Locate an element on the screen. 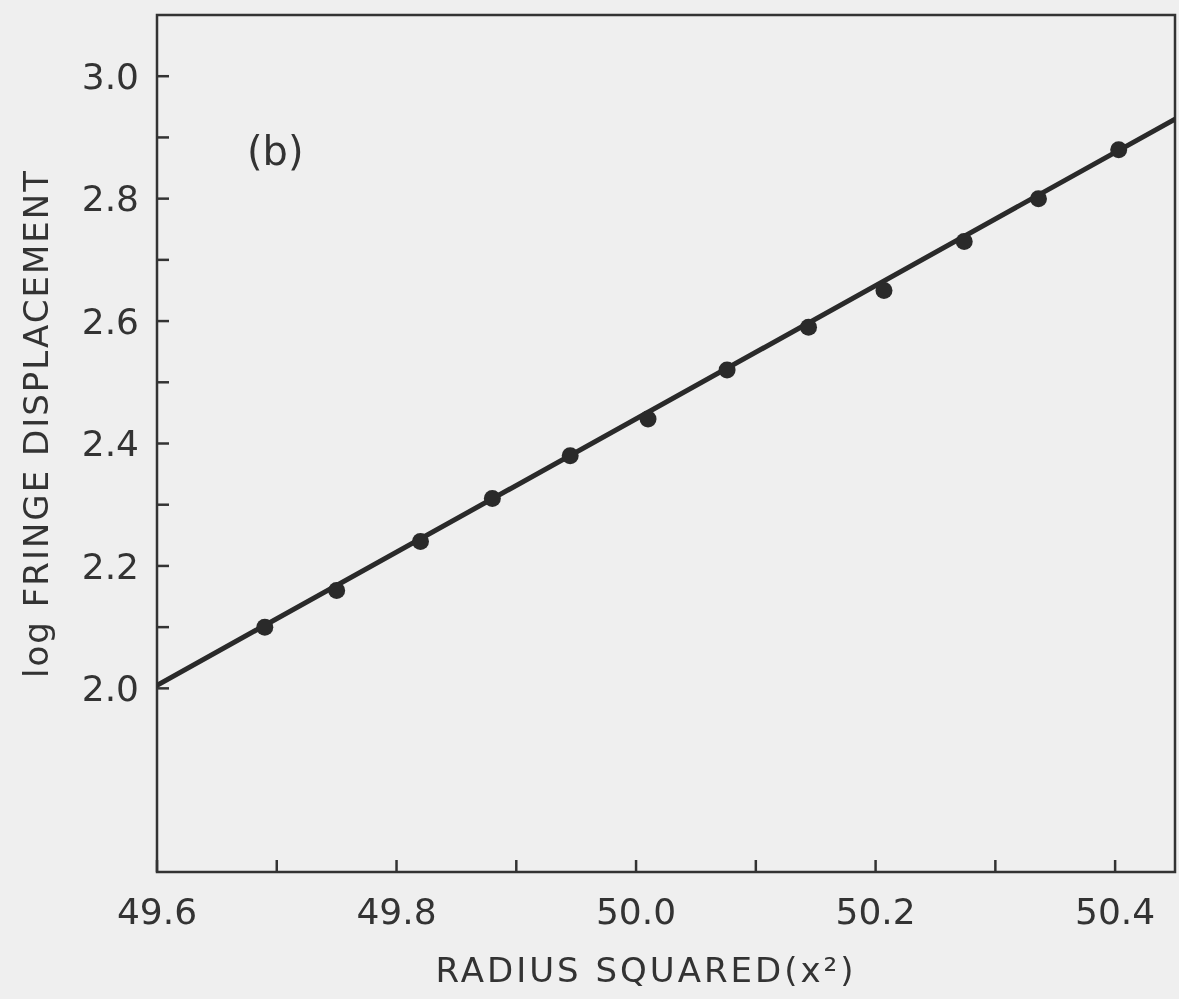 Image resolution: width=1179 pixels, height=999 pixels. y-tick-label: 3.0 is located at coordinates (110, 76).